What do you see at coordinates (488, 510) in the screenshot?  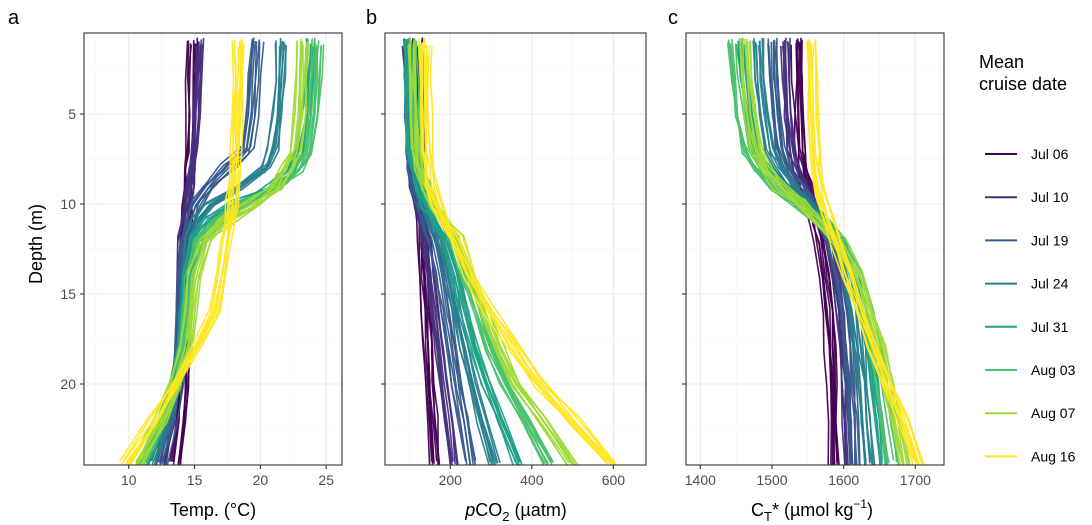 I see `x-axis-title-pco2-main: CO` at bounding box center [488, 510].